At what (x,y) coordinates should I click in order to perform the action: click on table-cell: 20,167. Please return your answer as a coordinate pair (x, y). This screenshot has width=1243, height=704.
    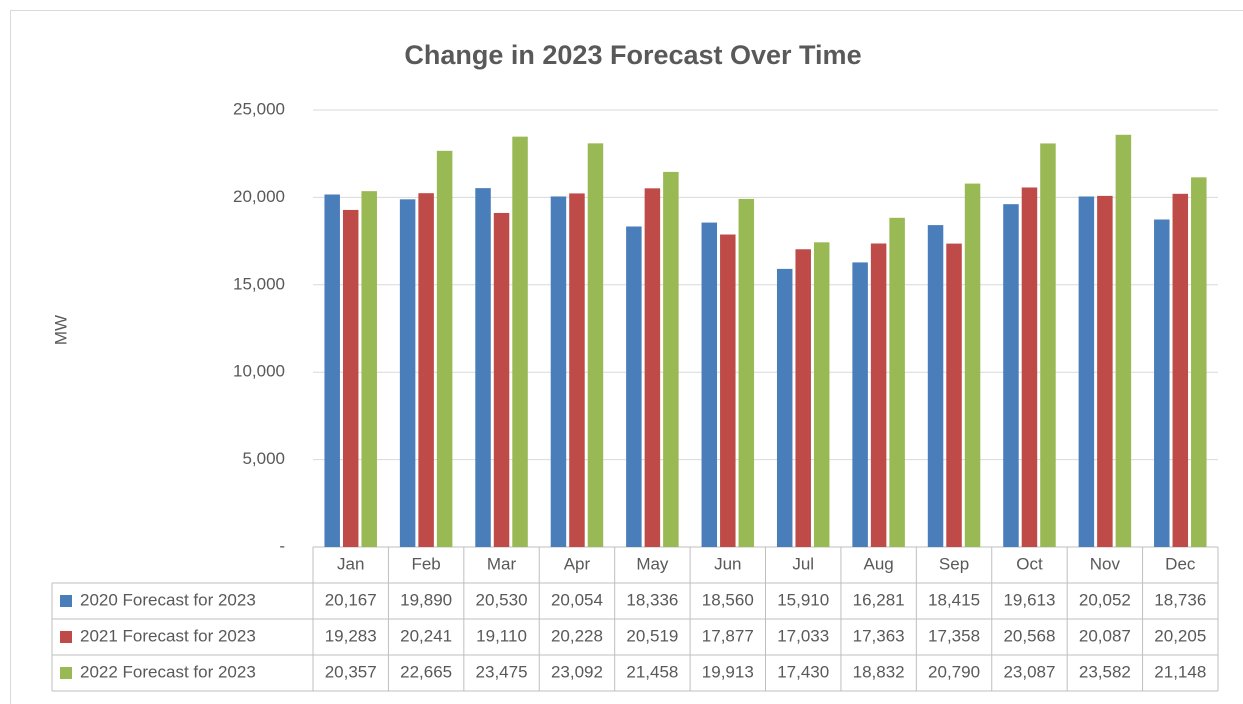
    Looking at the image, I should click on (351, 599).